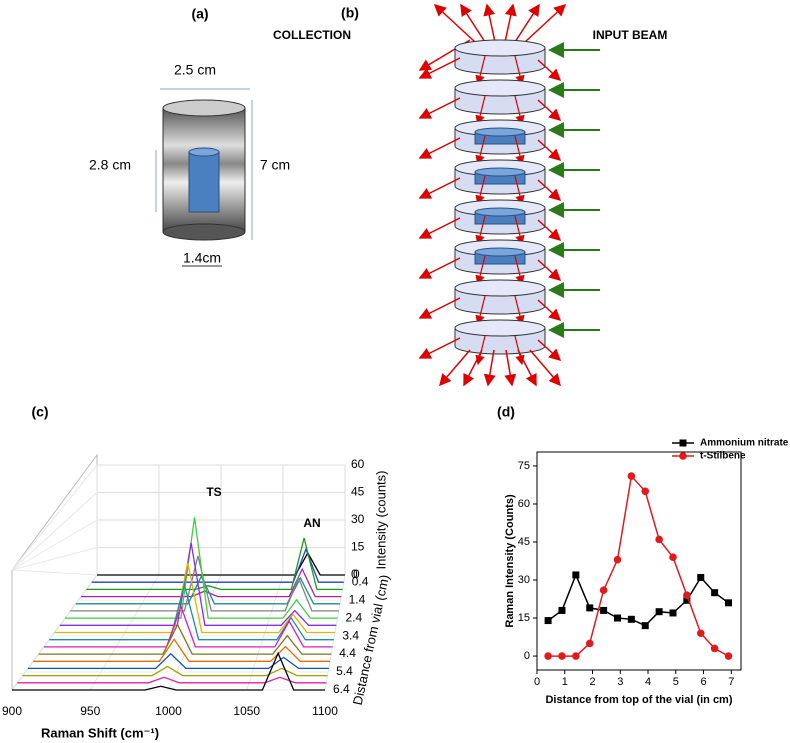 This screenshot has height=743, width=790. Describe the element at coordinates (204, 182) in the screenshot. I see `sample` at that location.